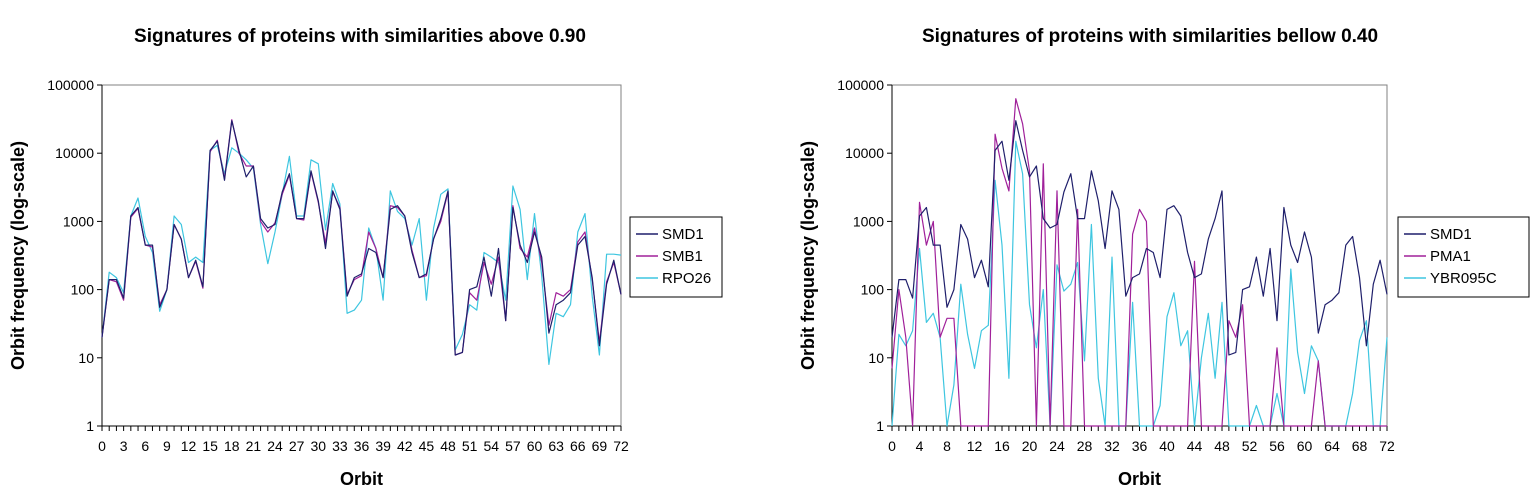 This screenshot has width=1538, height=498. Describe the element at coordinates (405, 446) in the screenshot. I see `x-tick-label: 42` at that location.